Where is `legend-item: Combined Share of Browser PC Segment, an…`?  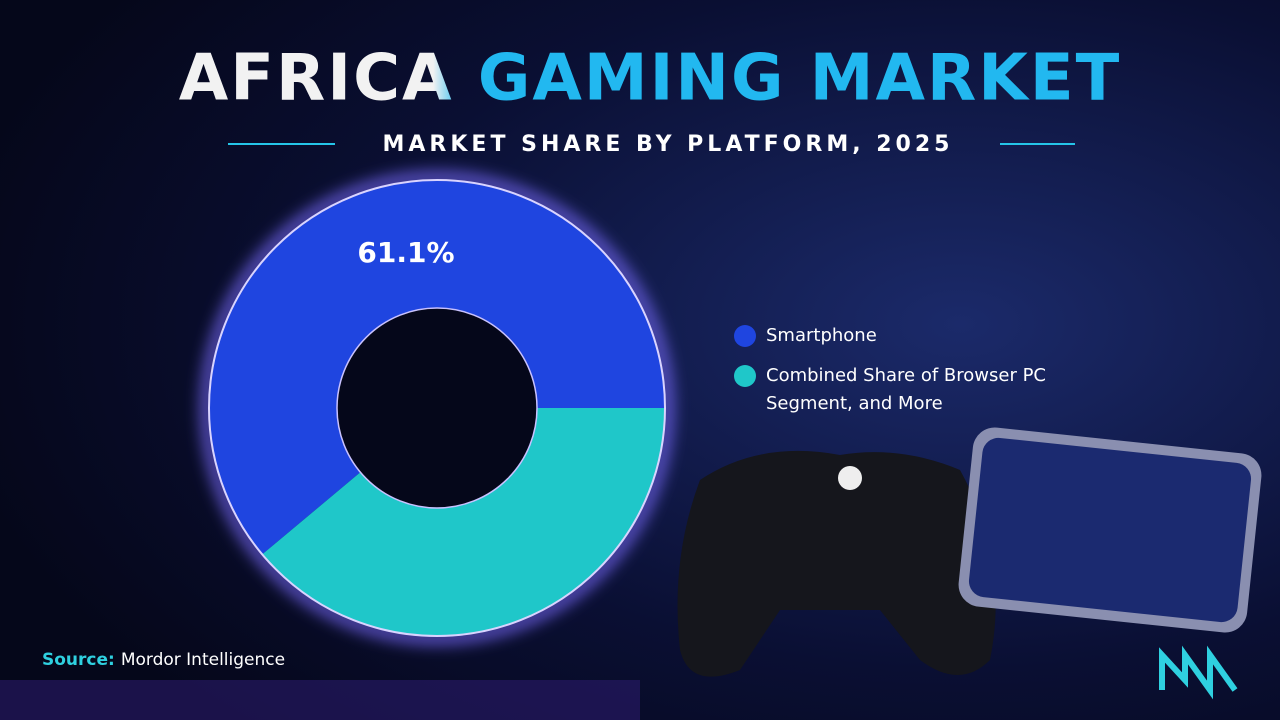
legend-item: Combined Share of Browser PC Segment, an… is located at coordinates (914, 390).